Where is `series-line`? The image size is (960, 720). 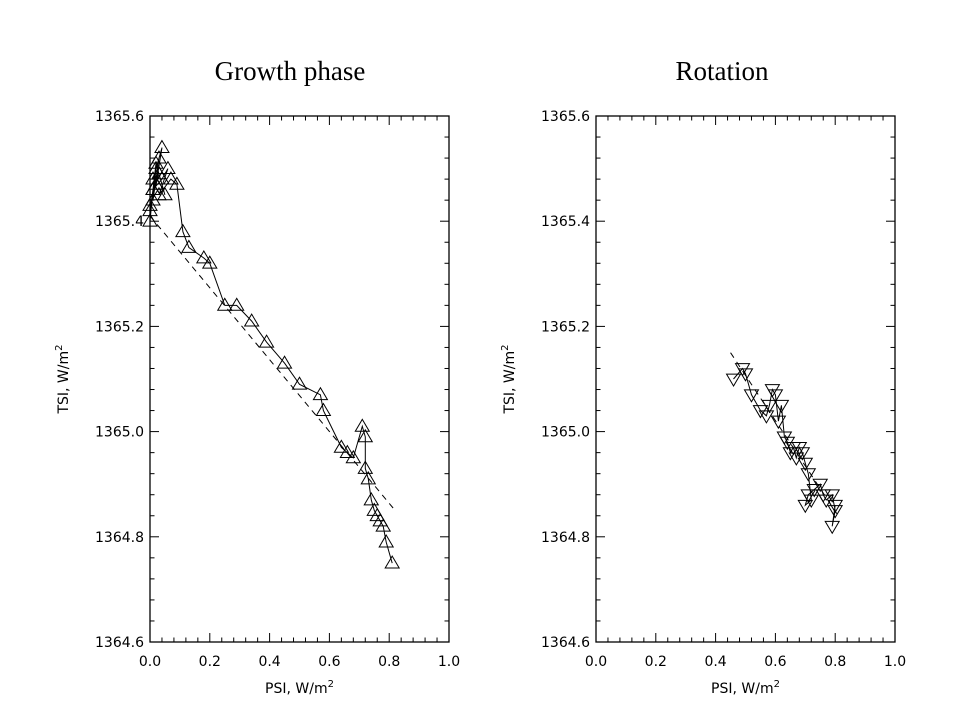 series-line is located at coordinates (271, 355).